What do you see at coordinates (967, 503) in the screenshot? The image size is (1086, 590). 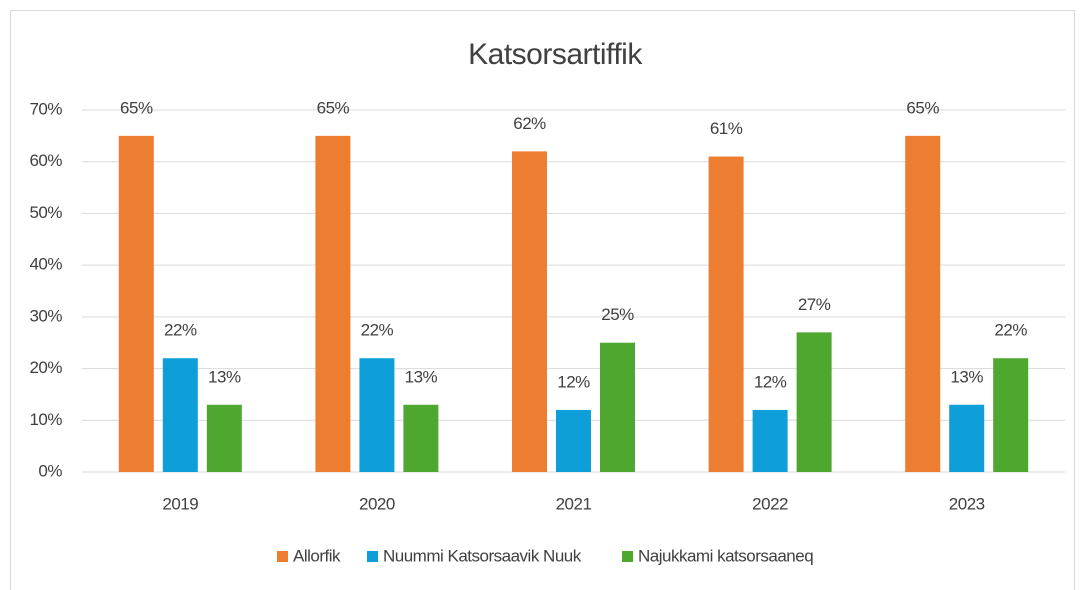 I see `x-tick-label: 2023` at bounding box center [967, 503].